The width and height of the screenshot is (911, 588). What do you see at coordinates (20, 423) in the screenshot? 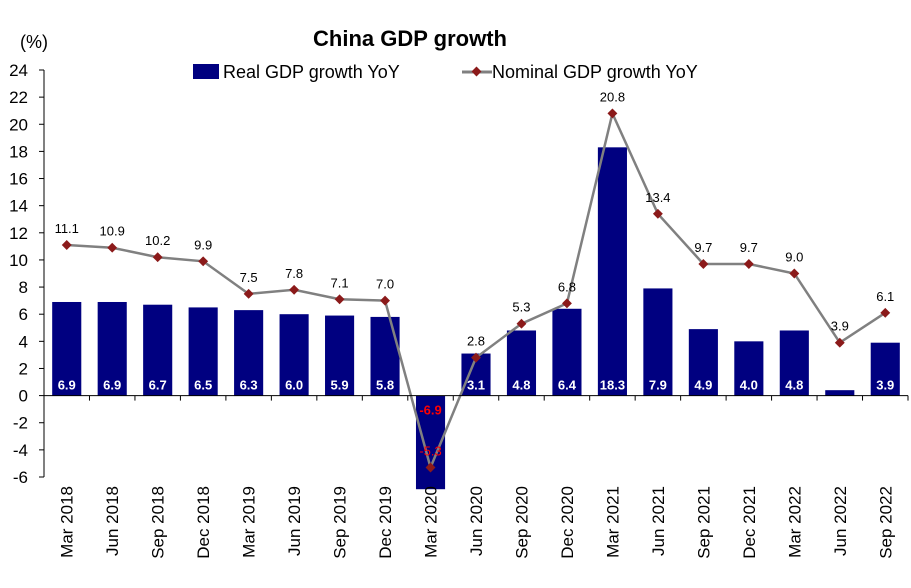
I see `y-tick-label: -2` at bounding box center [20, 423].